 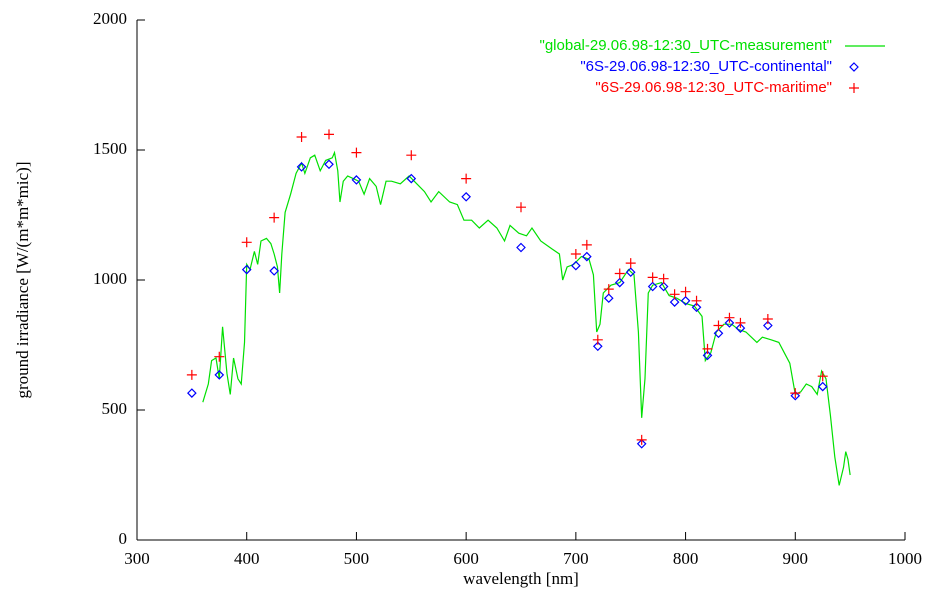 What do you see at coordinates (137, 558) in the screenshot?
I see `x-tick-label: 300` at bounding box center [137, 558].